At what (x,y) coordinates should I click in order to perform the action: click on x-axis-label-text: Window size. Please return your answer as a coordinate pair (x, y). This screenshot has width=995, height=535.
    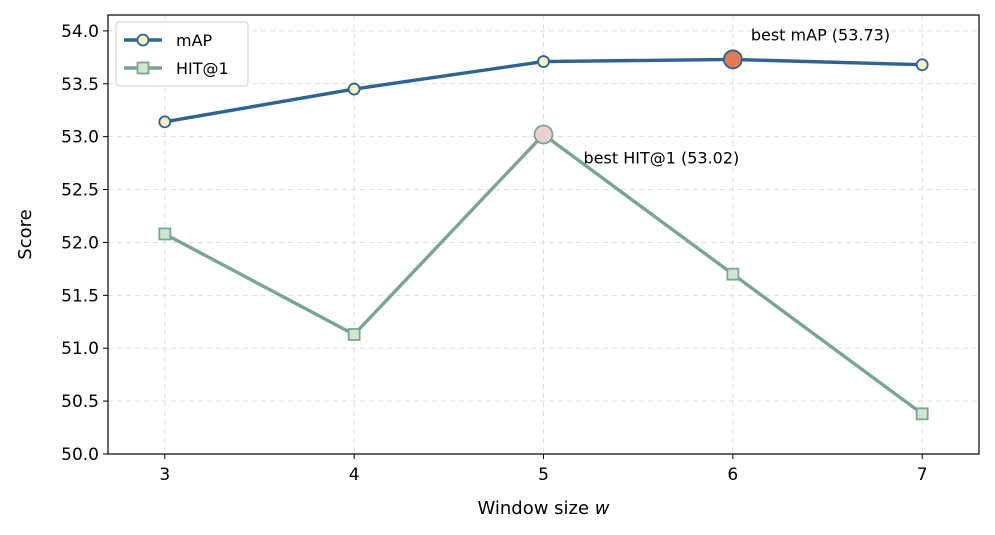
    Looking at the image, I should click on (533, 508).